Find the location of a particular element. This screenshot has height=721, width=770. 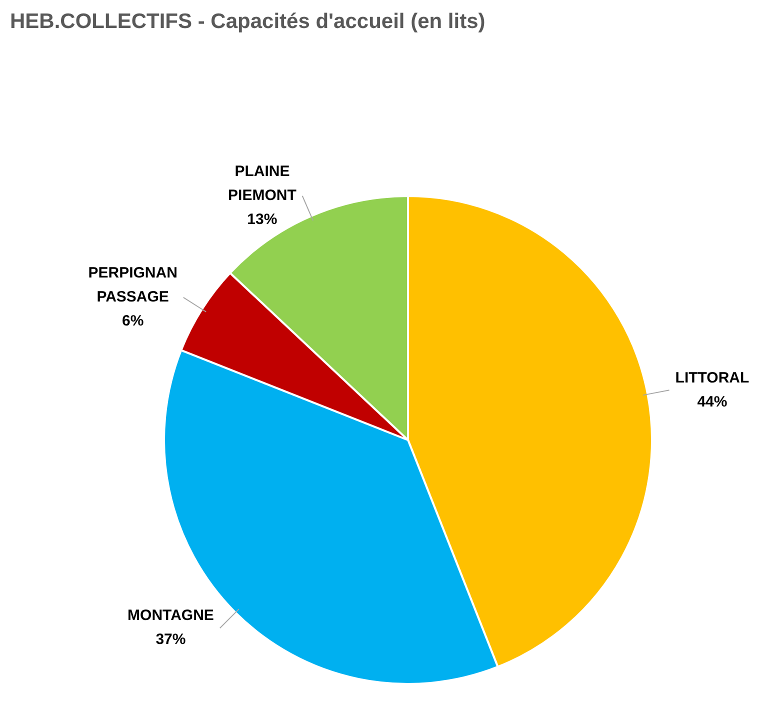

slice-label: MONTAGNE is located at coordinates (171, 615).